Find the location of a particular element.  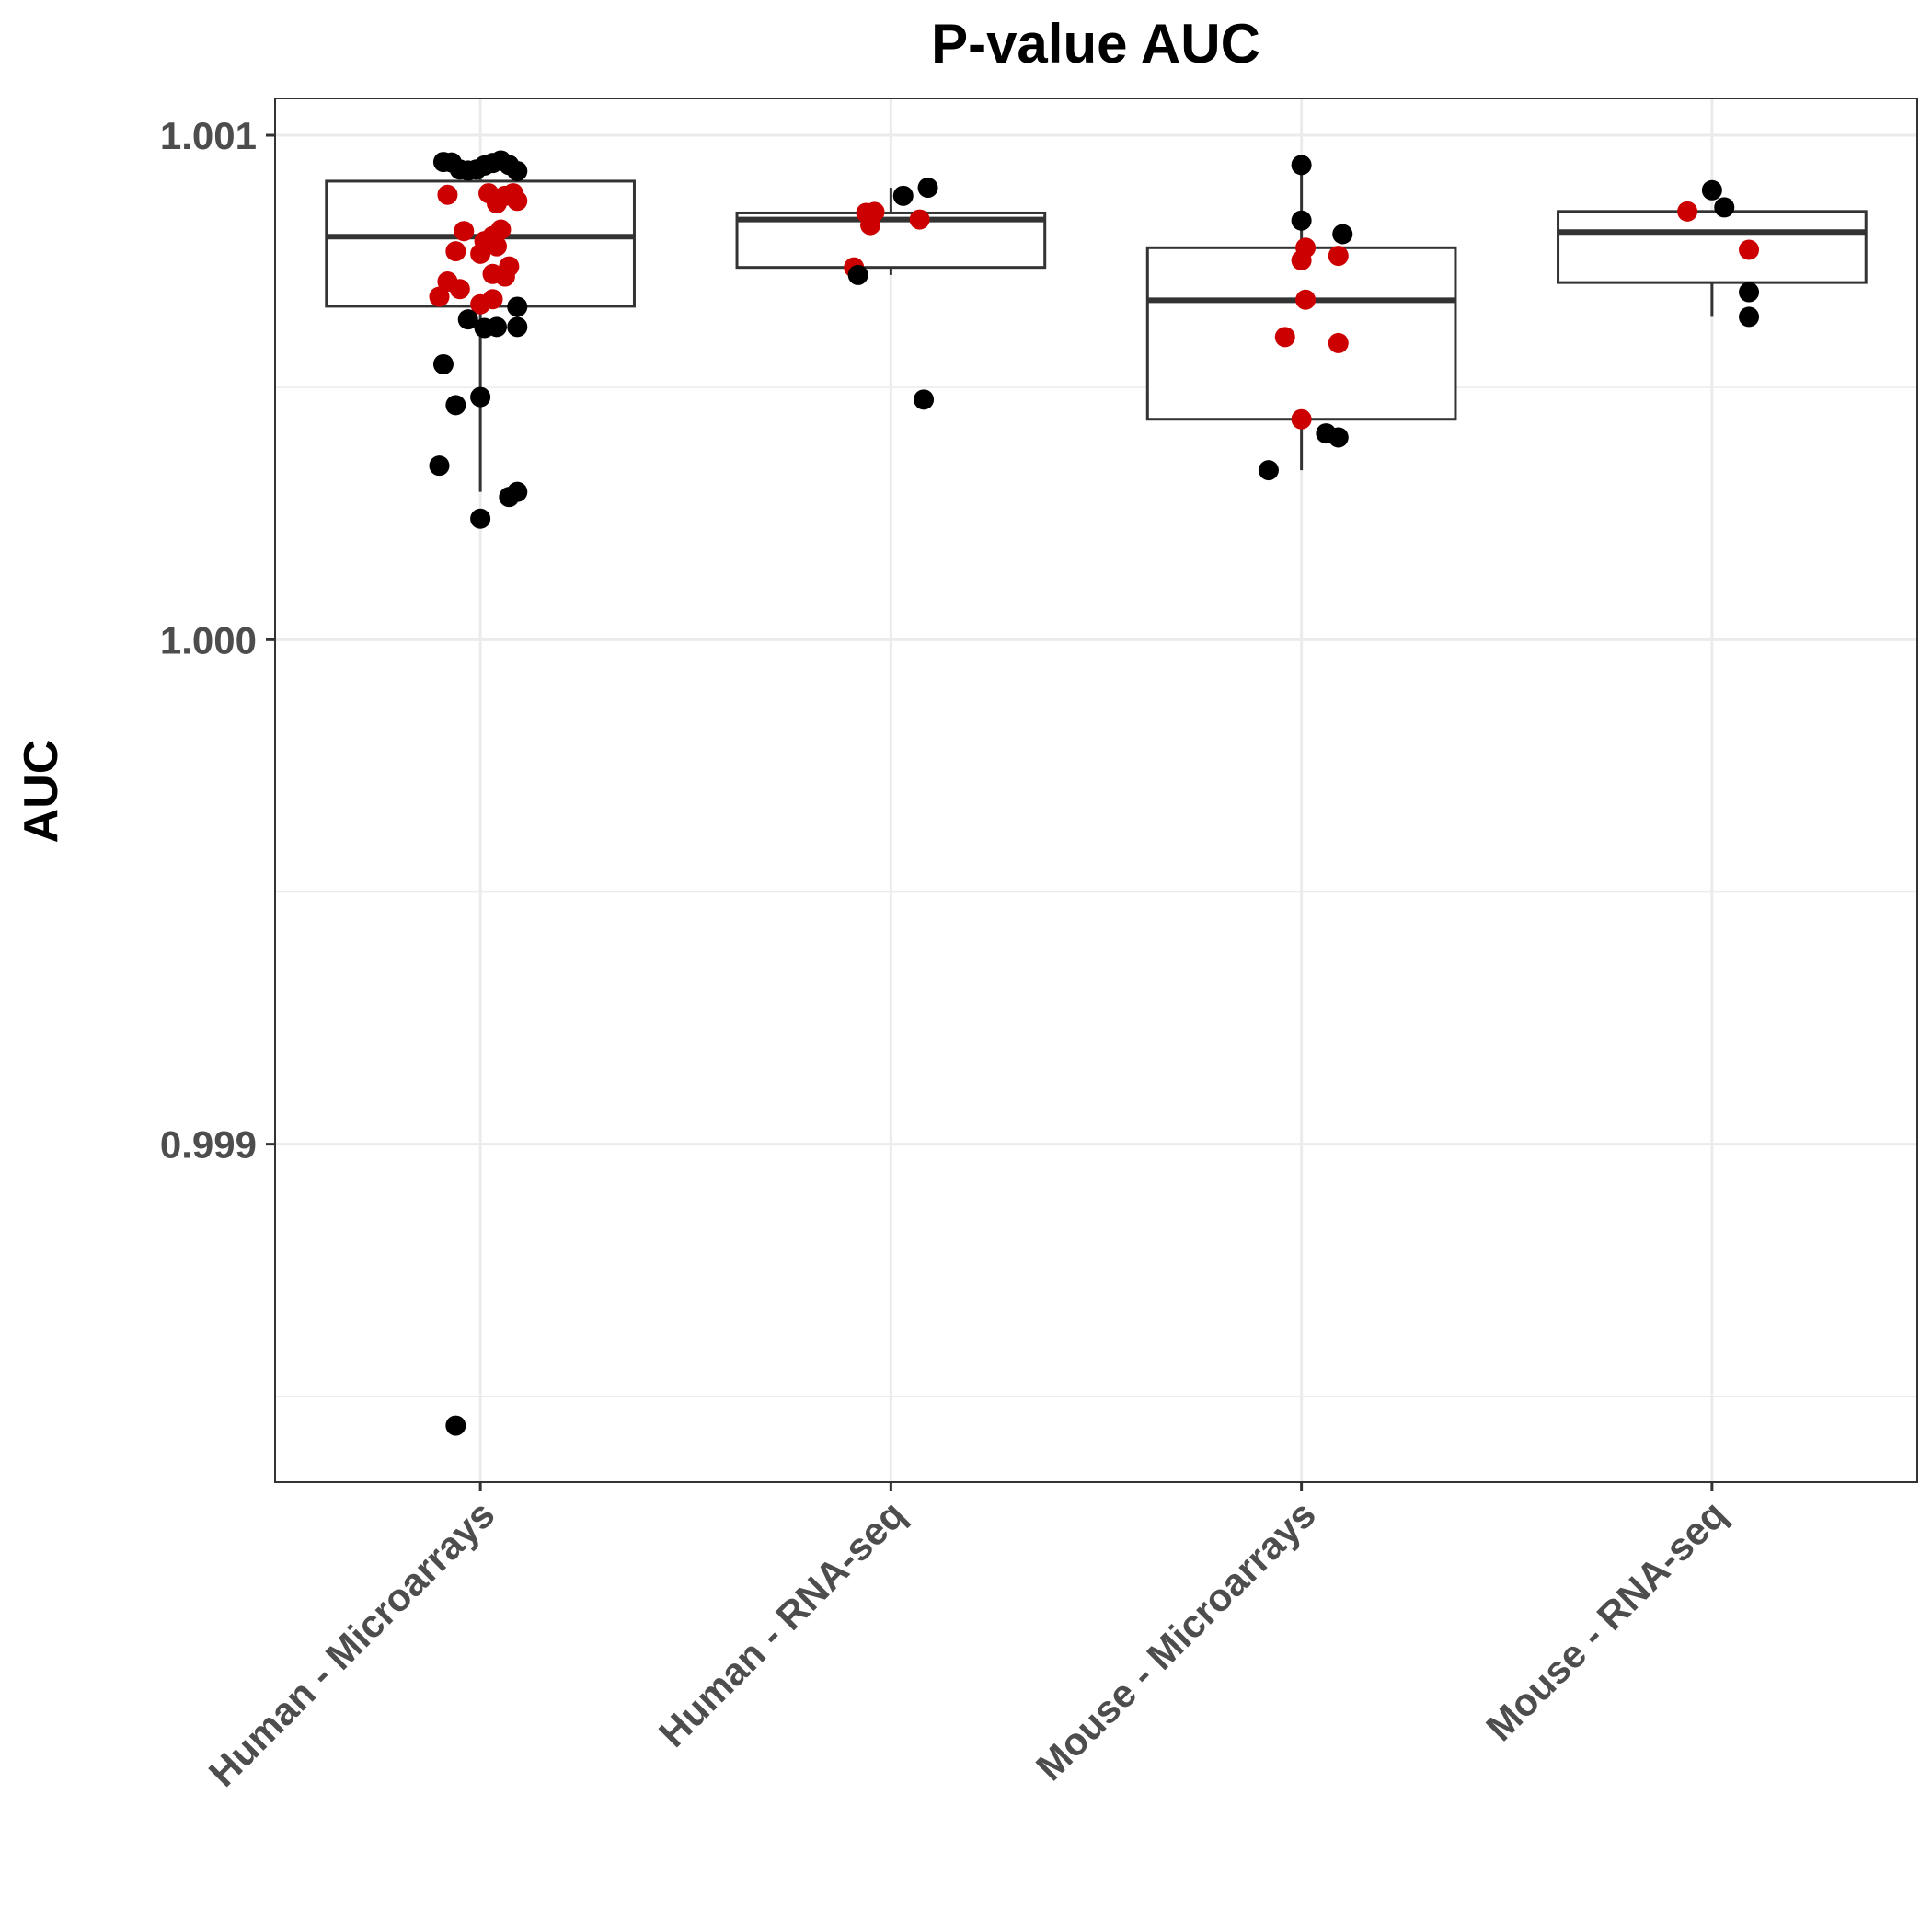

y-axis: 0.999 1.000 1.001 is located at coordinates (217, 640).